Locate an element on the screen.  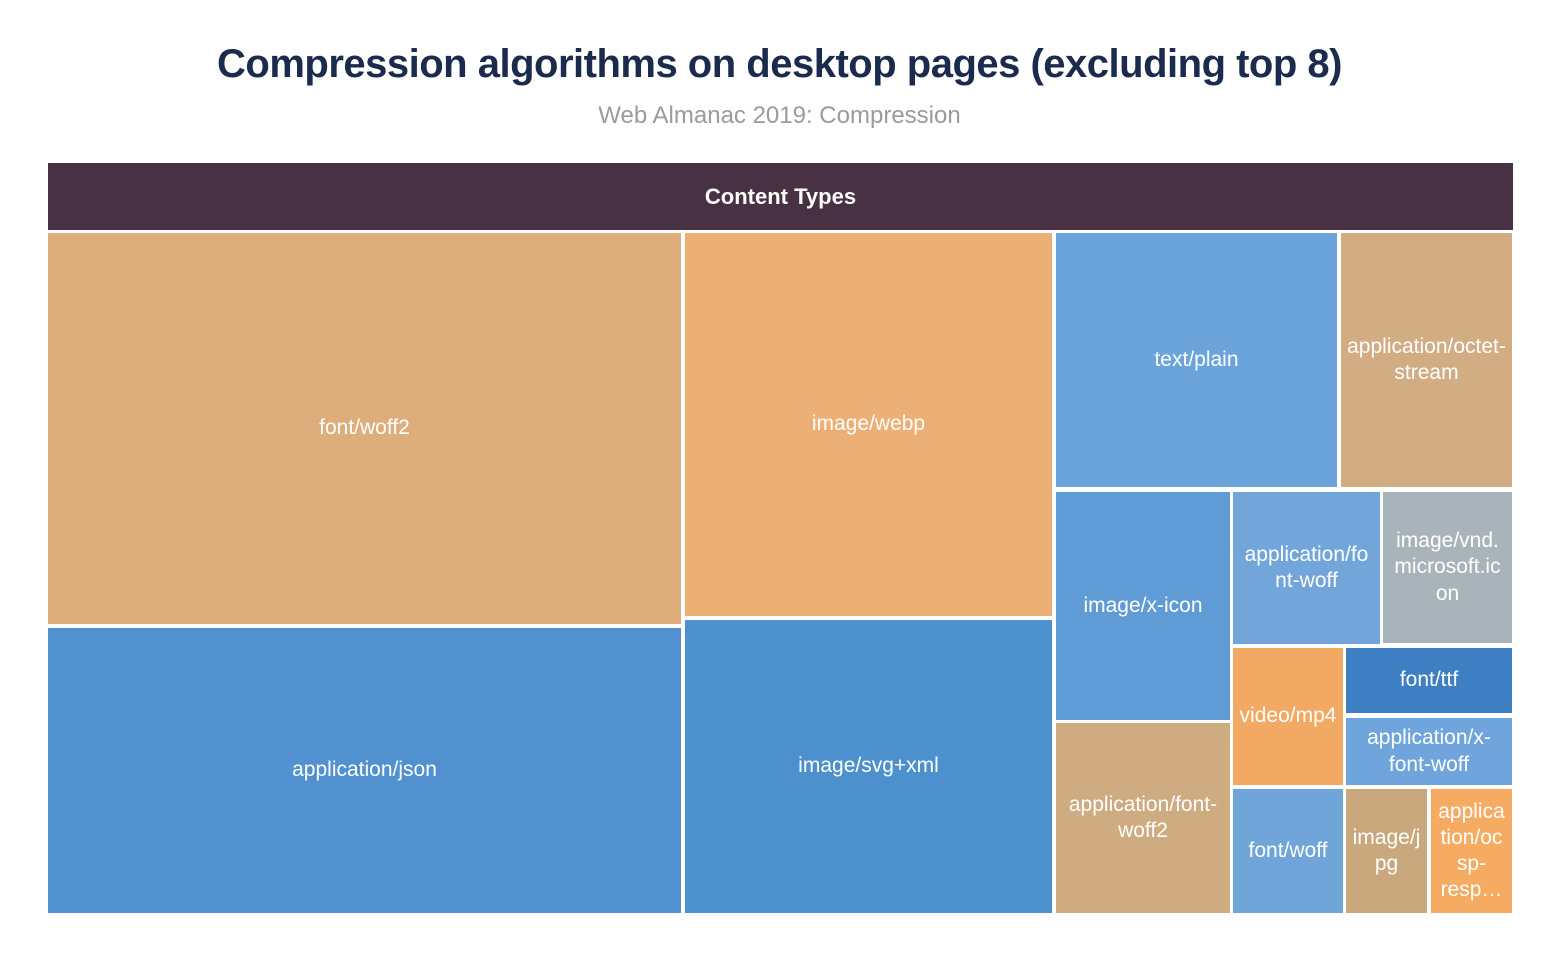
treemap-tile-image-vnd-microsoft-icon: image/vnd.microsoft.icon is located at coordinates (1447, 567).